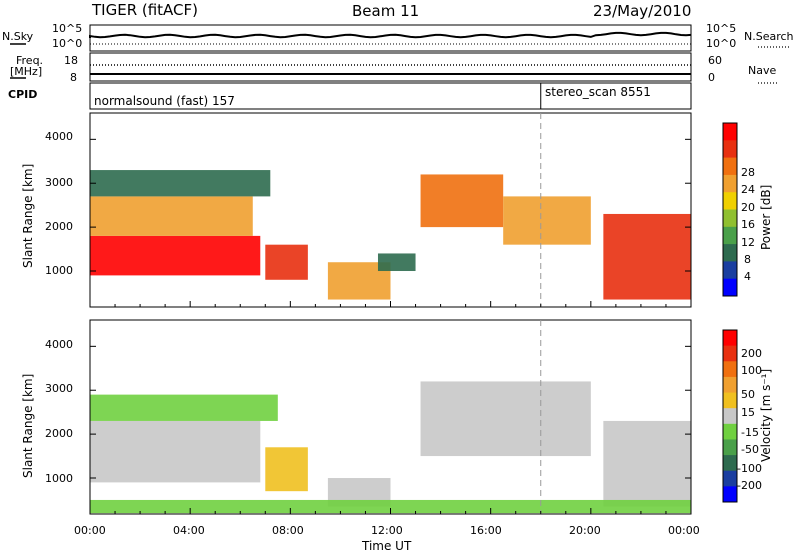  Describe the element at coordinates (390, 96) in the screenshot. I see `cpid-panel-frame` at that location.